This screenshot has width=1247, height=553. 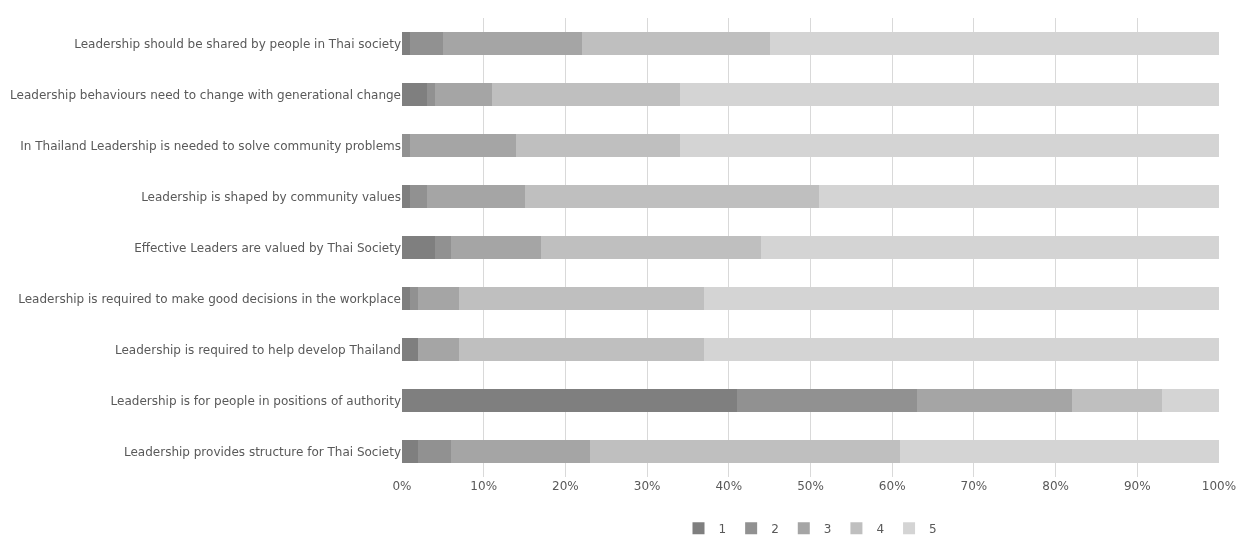 I want to click on x-tick-label: 10%, so click(x=484, y=486).